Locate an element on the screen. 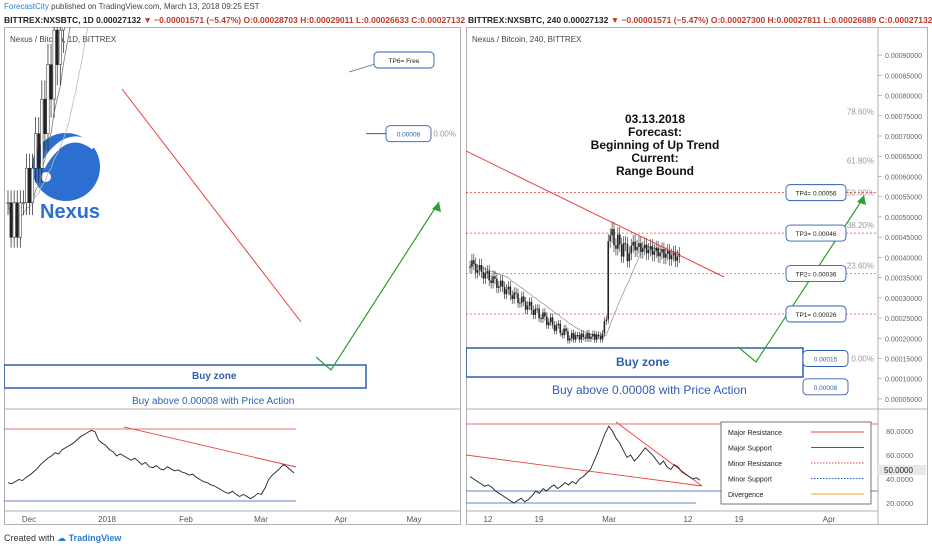 This screenshot has width=932, height=550. left-resistance-trendline is located at coordinates (211, 205).